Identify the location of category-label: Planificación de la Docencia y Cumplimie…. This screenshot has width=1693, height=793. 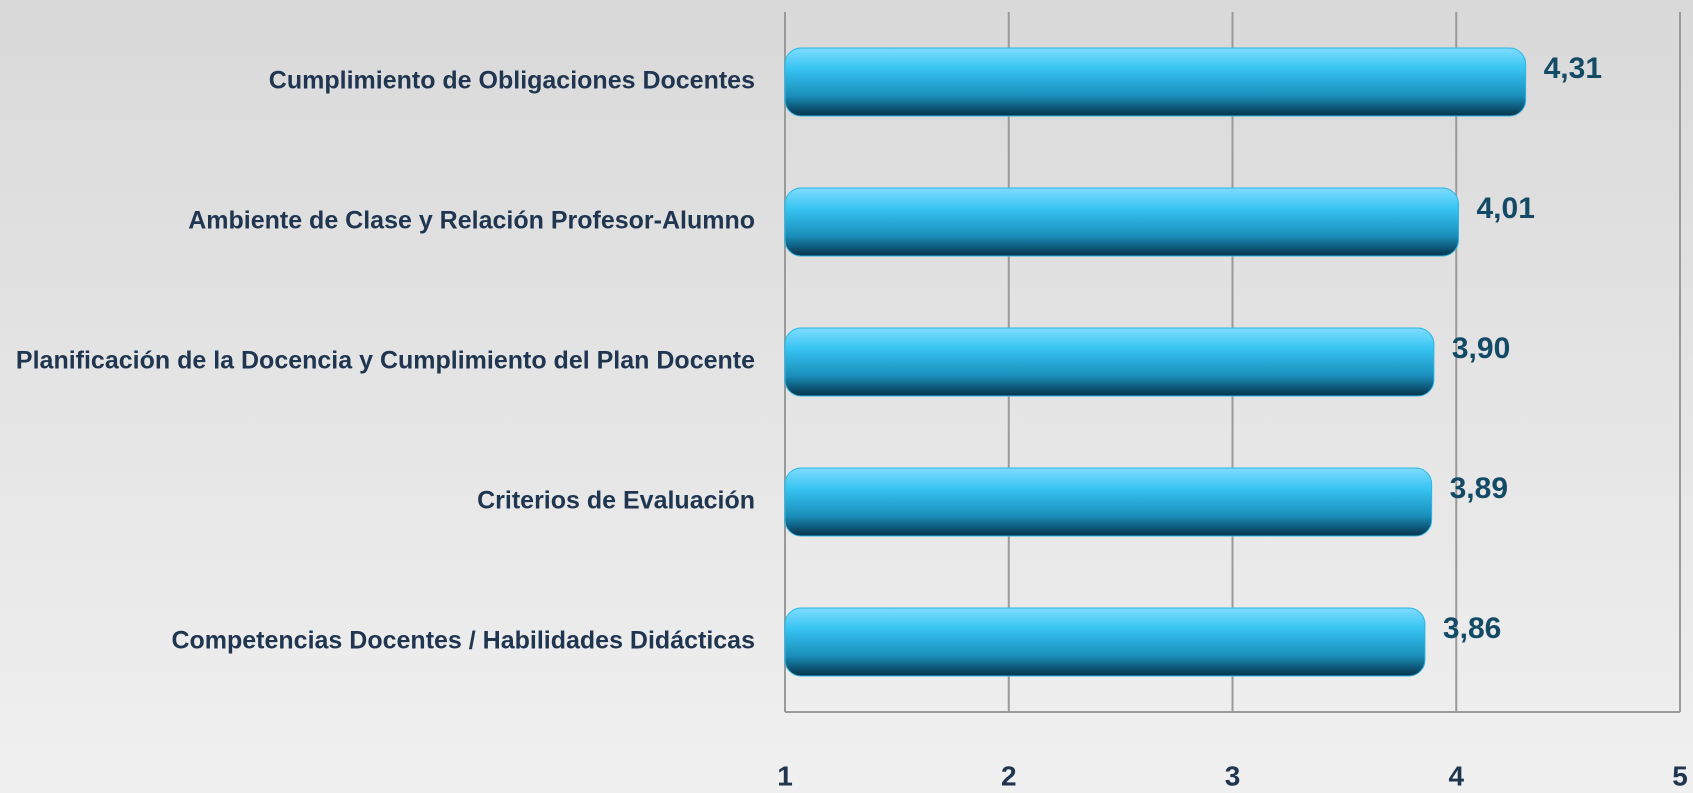
(385, 361).